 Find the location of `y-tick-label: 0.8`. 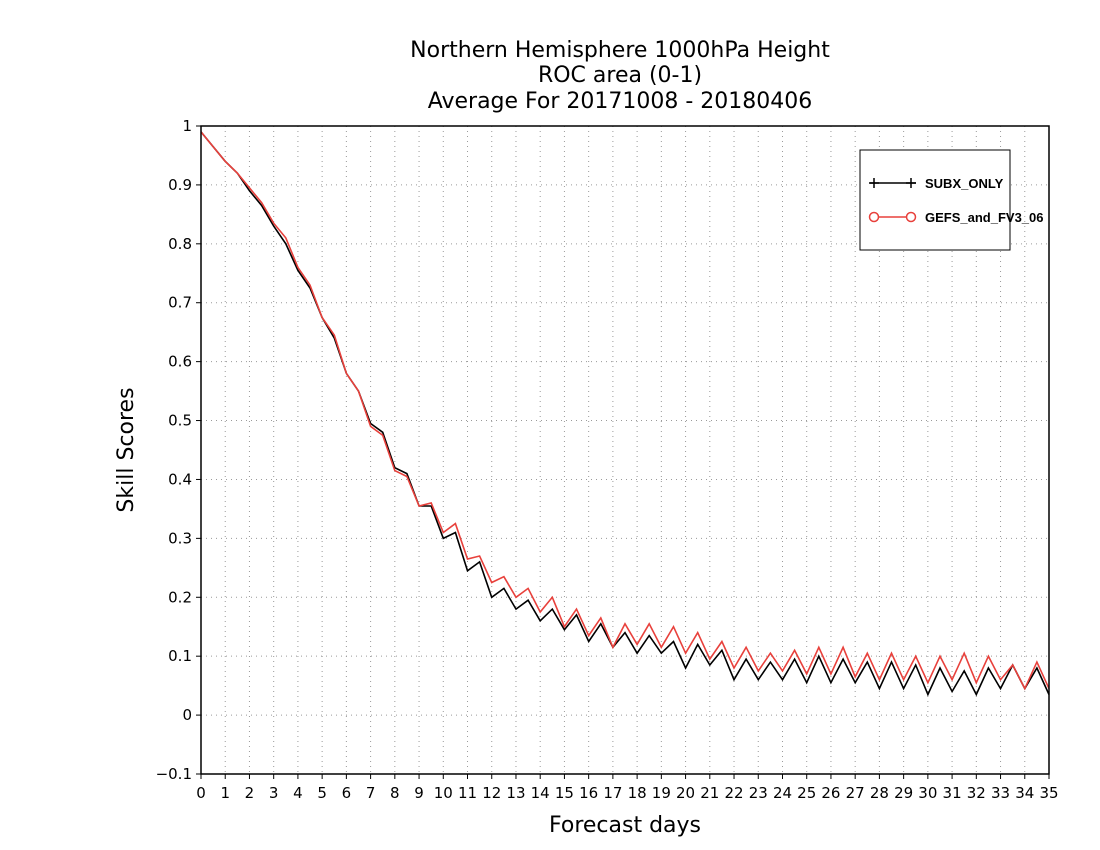

y-tick-label: 0.8 is located at coordinates (180, 244).